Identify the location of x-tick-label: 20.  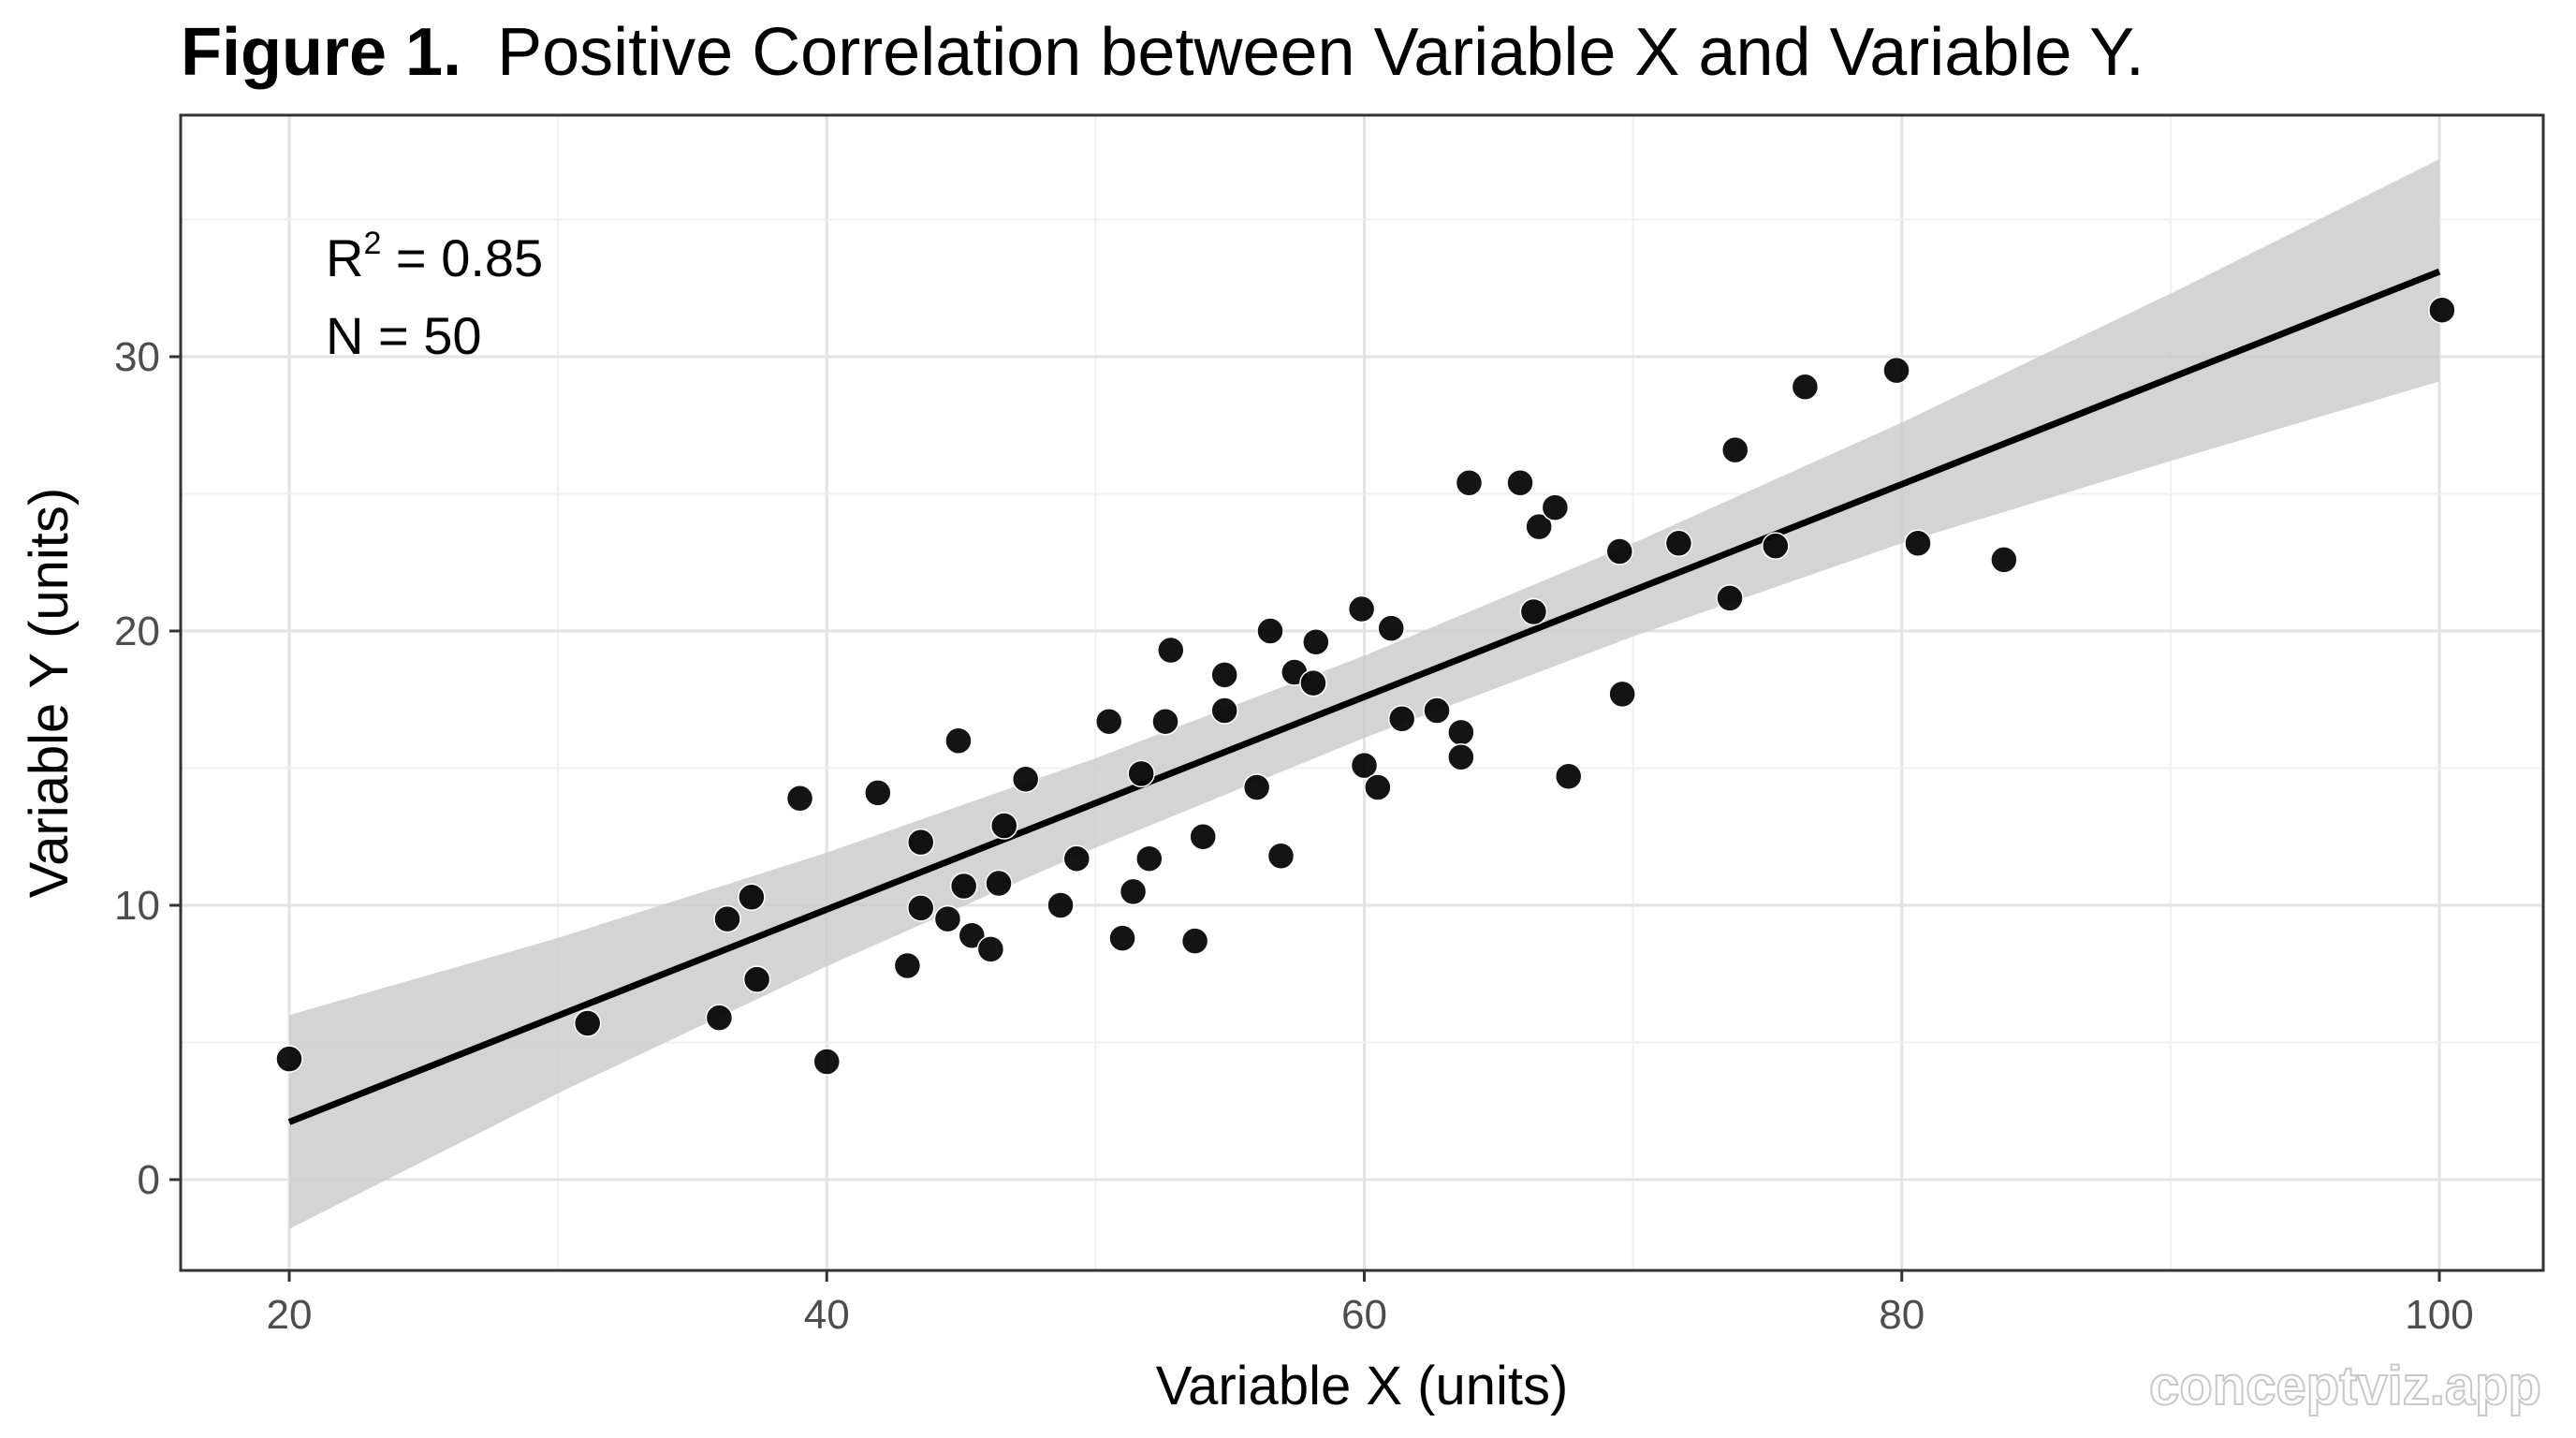
(290, 1315).